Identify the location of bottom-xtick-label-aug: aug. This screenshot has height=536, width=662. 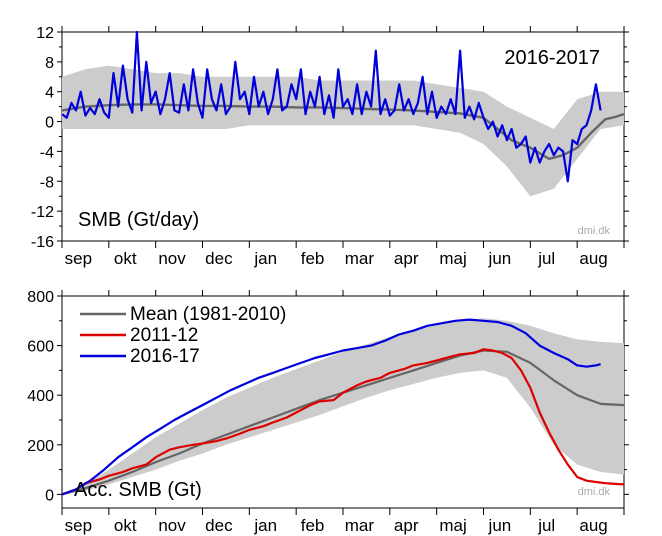
(593, 525).